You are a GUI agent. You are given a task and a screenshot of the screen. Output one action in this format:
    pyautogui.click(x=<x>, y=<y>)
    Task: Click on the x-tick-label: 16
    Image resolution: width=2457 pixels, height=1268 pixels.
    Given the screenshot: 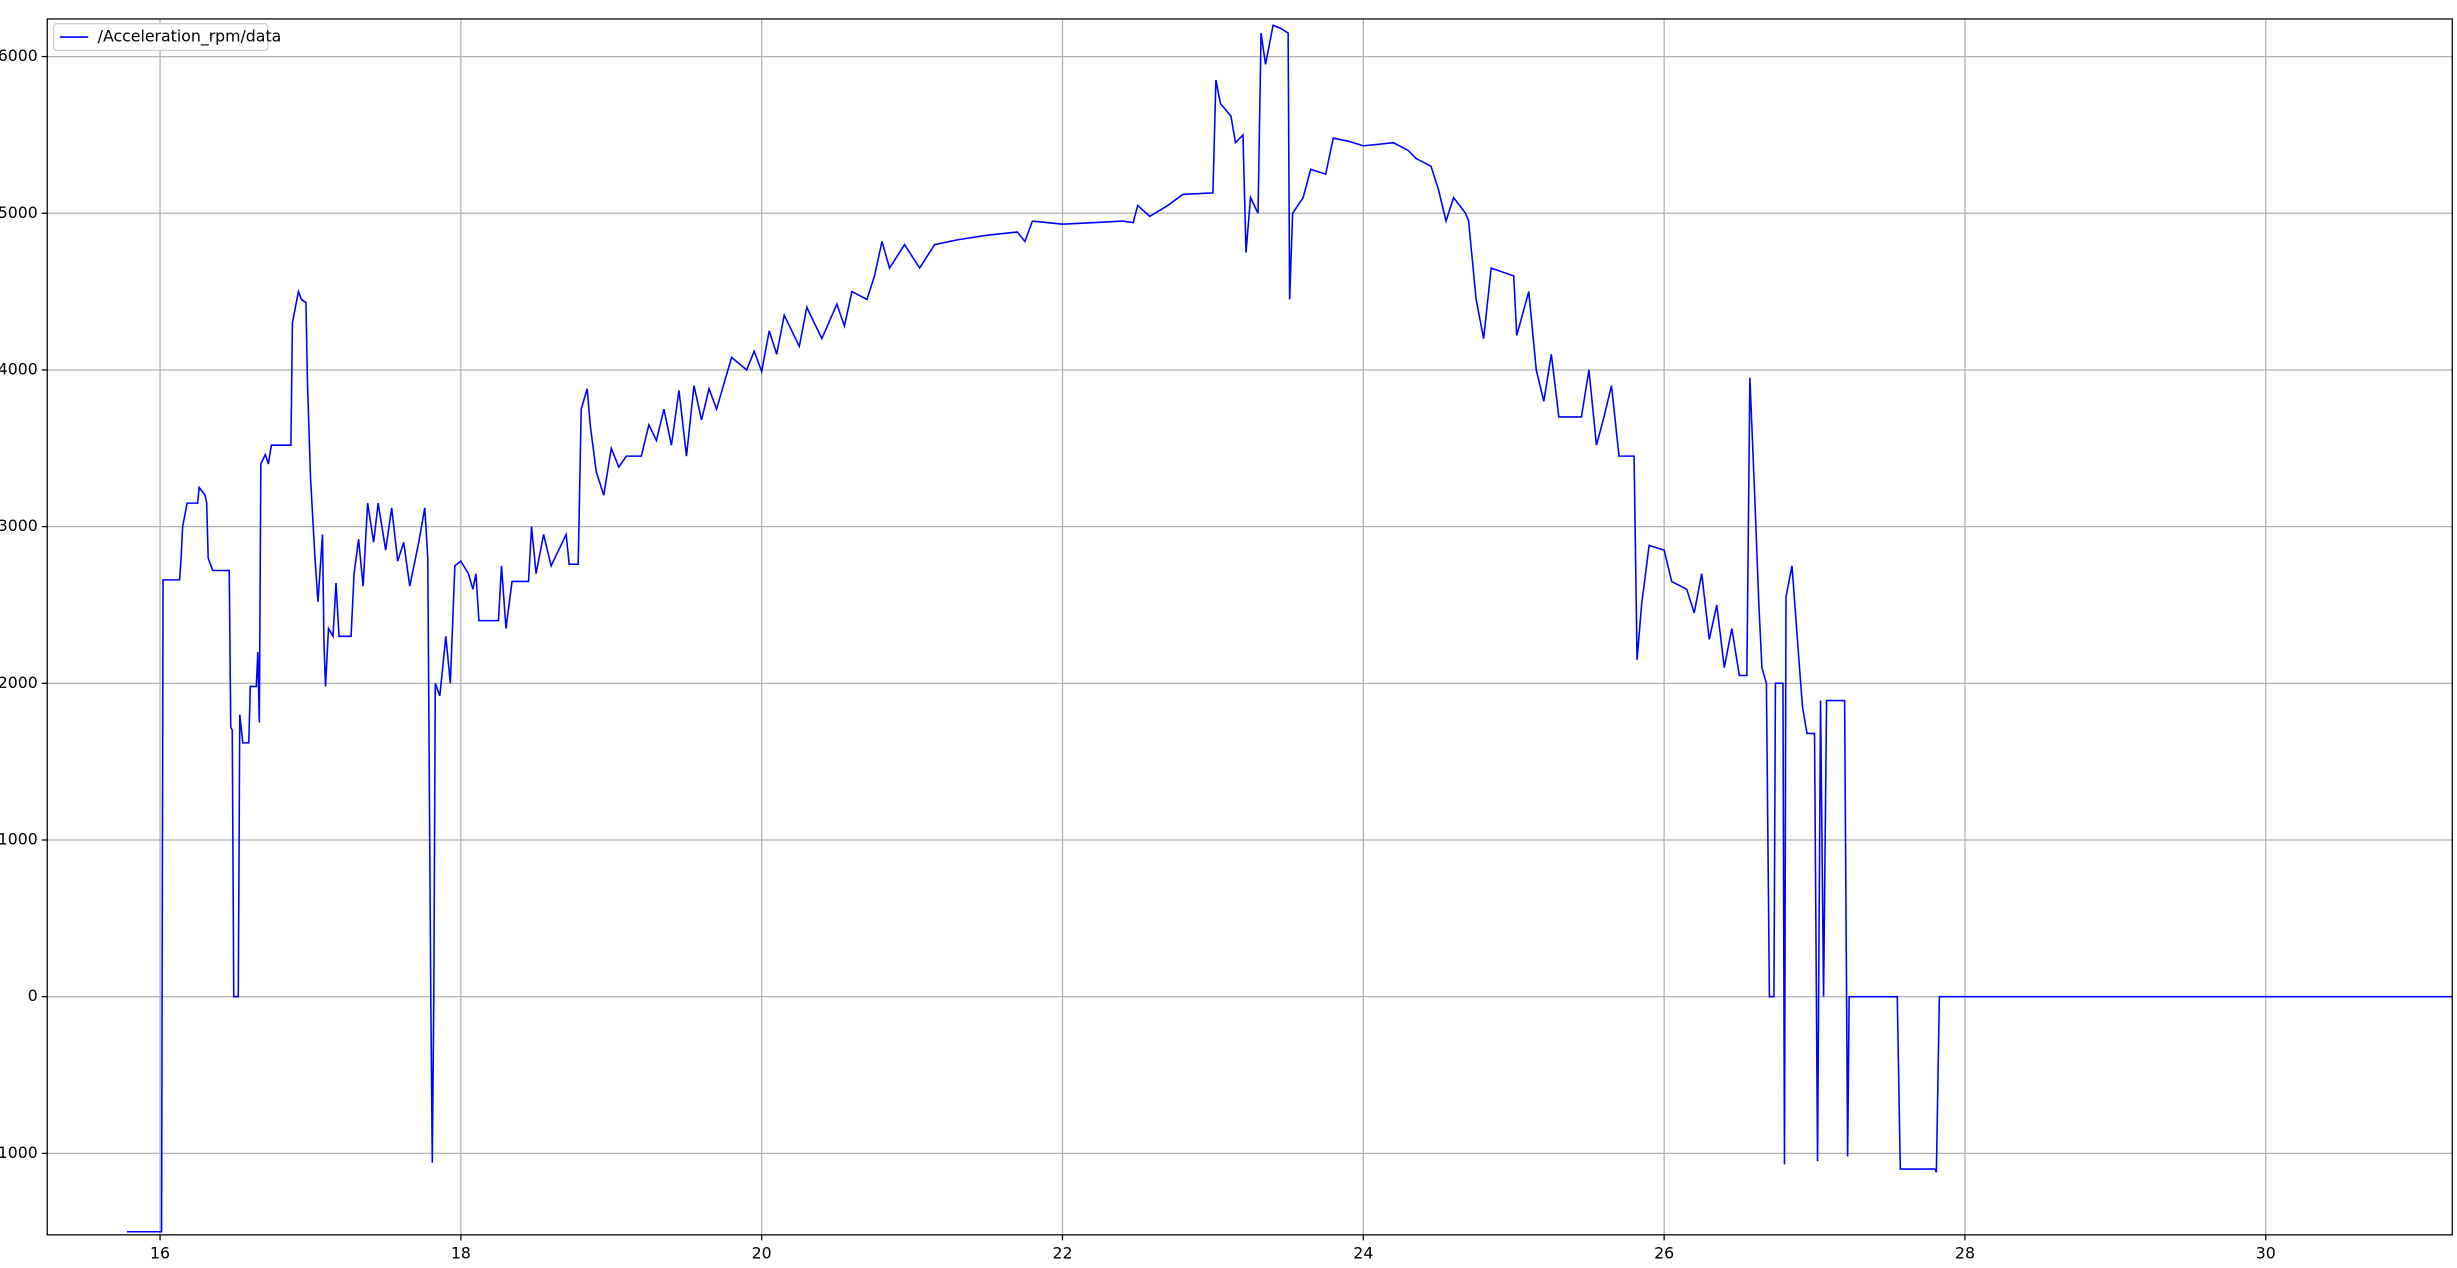 What is the action you would take?
    pyautogui.click(x=160, y=1252)
    